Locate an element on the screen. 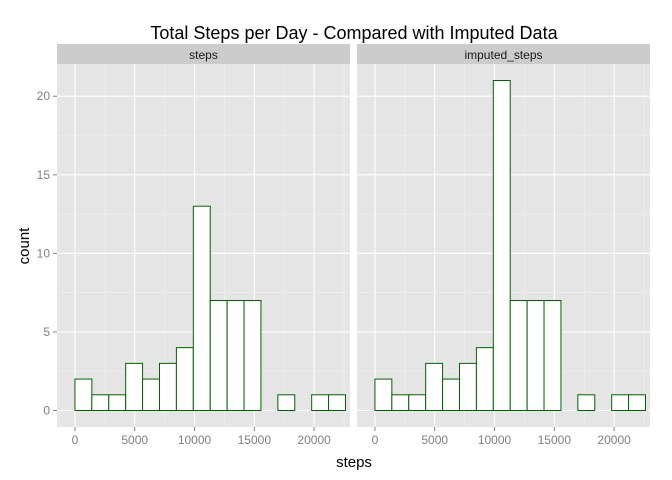 The image size is (672, 480). y-tick-label: 20 is located at coordinates (44, 96).